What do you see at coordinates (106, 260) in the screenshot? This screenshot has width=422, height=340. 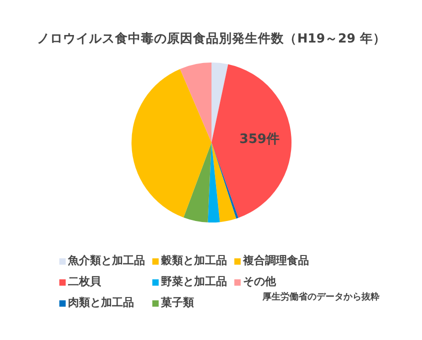 I see `legend-label: 魚介類と加工品` at bounding box center [106, 260].